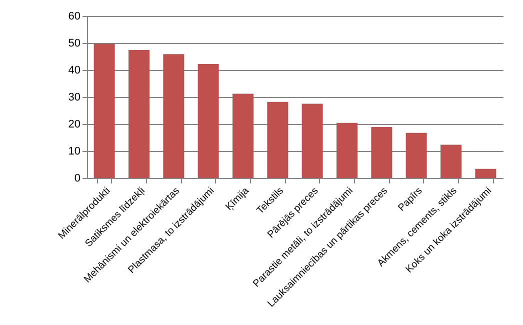  I want to click on y-tick-label: 10, so click(74, 152).